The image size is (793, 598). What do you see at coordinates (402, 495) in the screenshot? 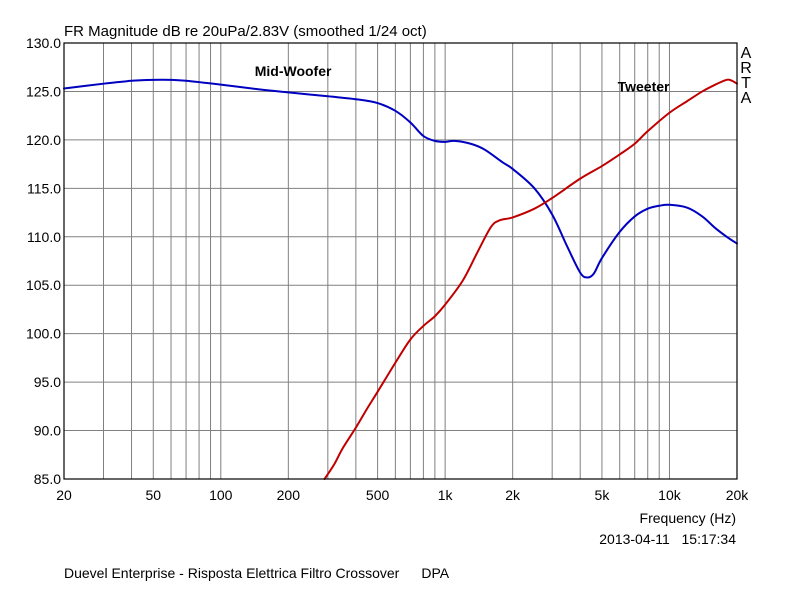
I see `x-axis-ticks: 20 50 100 200 500 1k 2k 5k 10k 20k` at bounding box center [402, 495].